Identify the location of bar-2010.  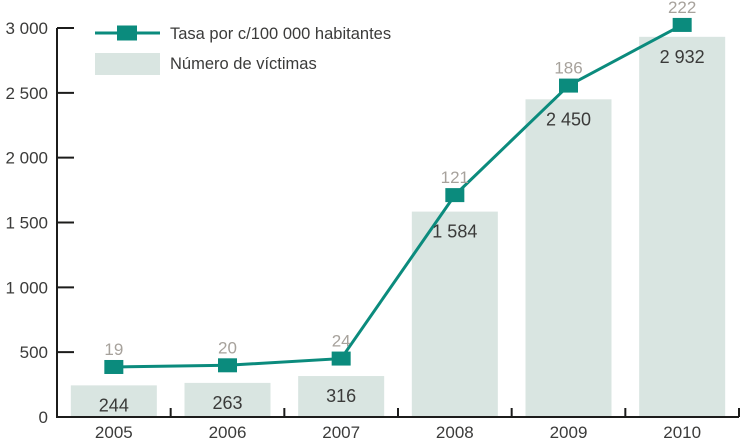
(682, 227).